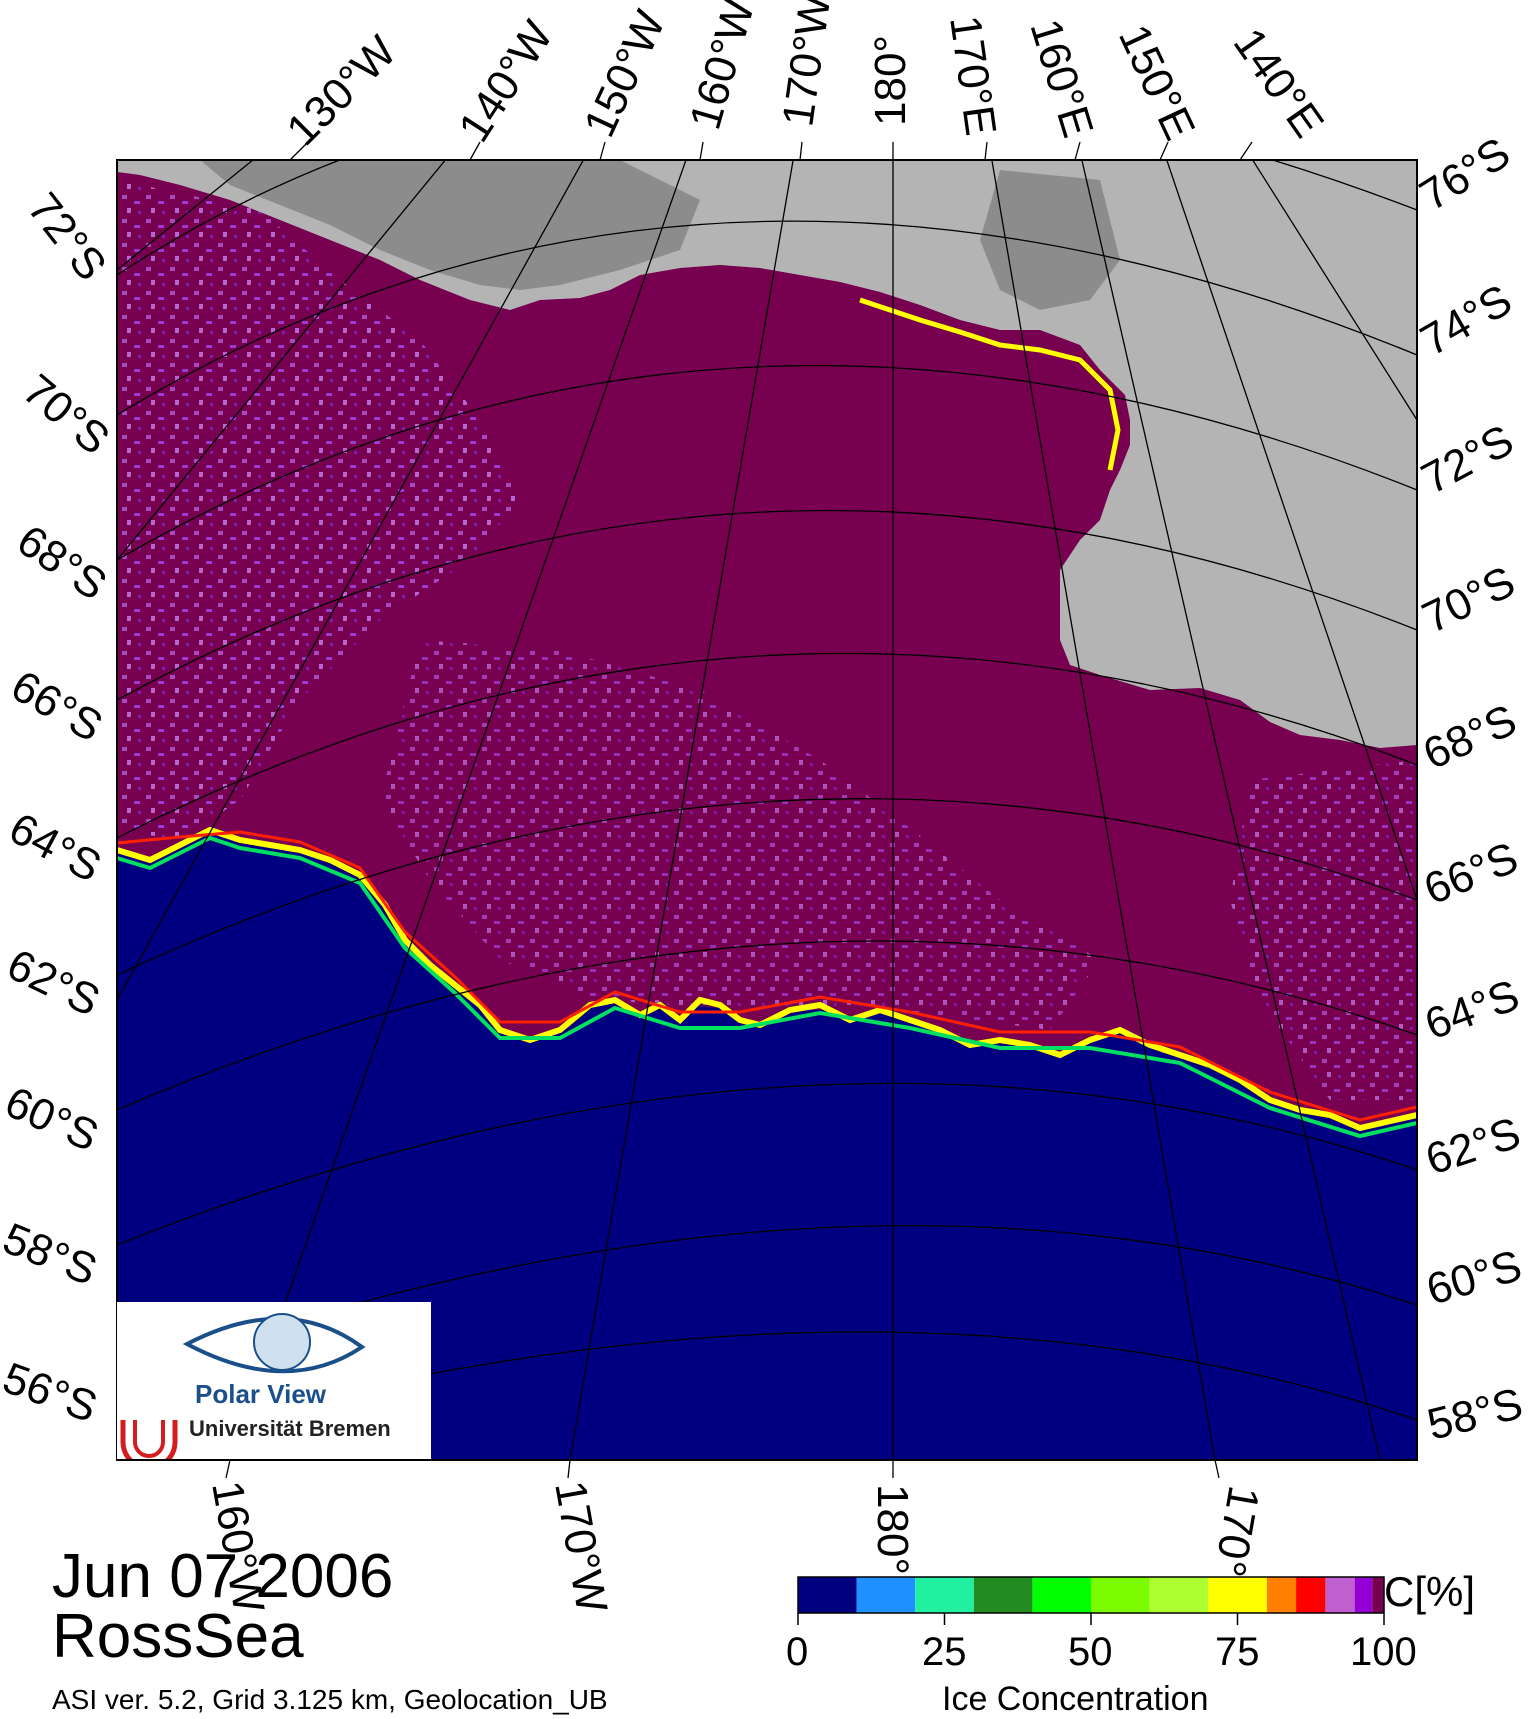 The width and height of the screenshot is (1537, 1719). I want to click on ice-edge-red, so click(767, 976).